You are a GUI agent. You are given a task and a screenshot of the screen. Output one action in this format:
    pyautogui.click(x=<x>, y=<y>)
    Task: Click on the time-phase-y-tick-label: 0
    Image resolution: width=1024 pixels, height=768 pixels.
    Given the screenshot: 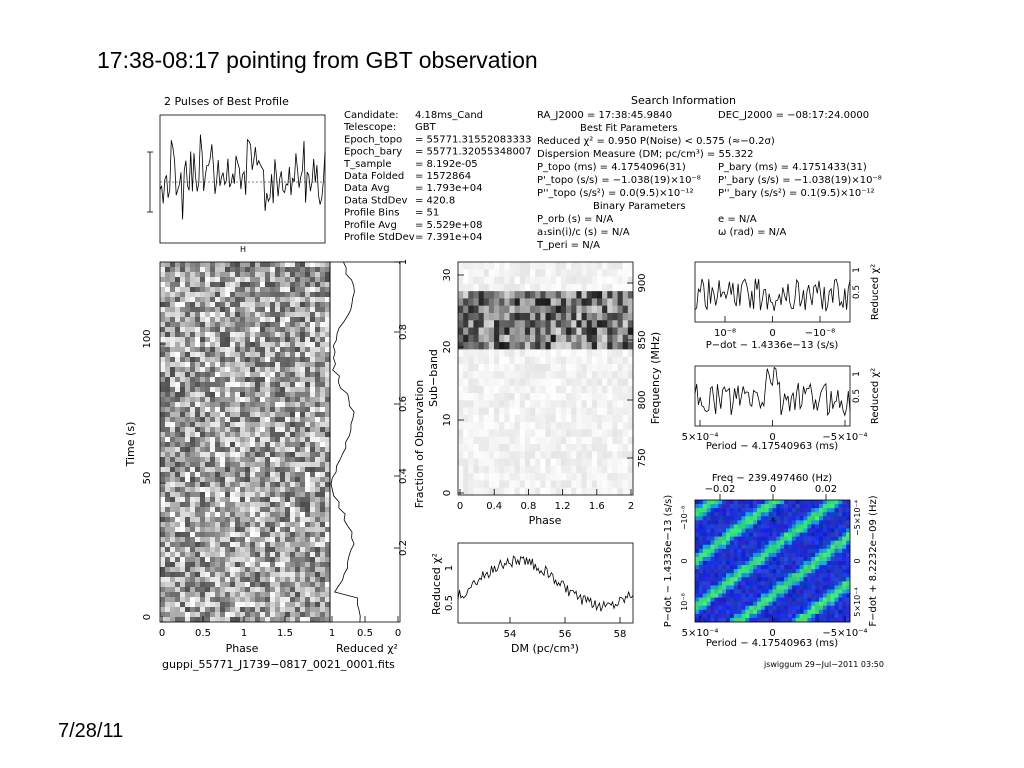 What is the action you would take?
    pyautogui.click(x=147, y=617)
    